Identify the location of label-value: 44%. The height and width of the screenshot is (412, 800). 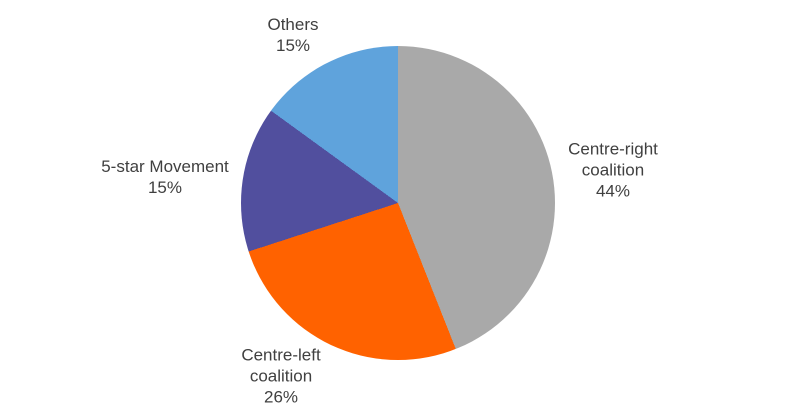
(613, 191).